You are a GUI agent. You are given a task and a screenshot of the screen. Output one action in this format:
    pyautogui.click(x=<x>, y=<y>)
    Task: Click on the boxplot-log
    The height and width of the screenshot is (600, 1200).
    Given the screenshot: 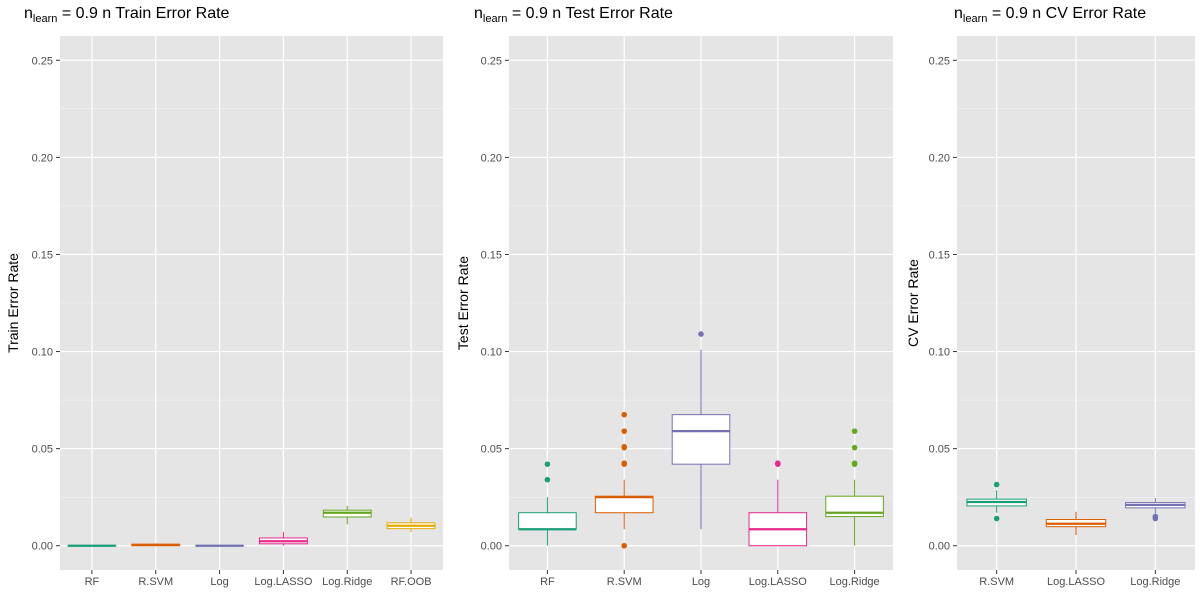 What is the action you would take?
    pyautogui.click(x=701, y=430)
    